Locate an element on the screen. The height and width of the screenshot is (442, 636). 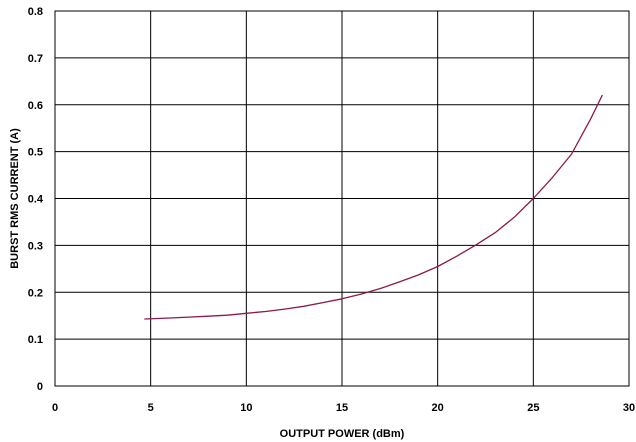
x-axis-title: OUTPUT POWER (dBm) is located at coordinates (342, 434).